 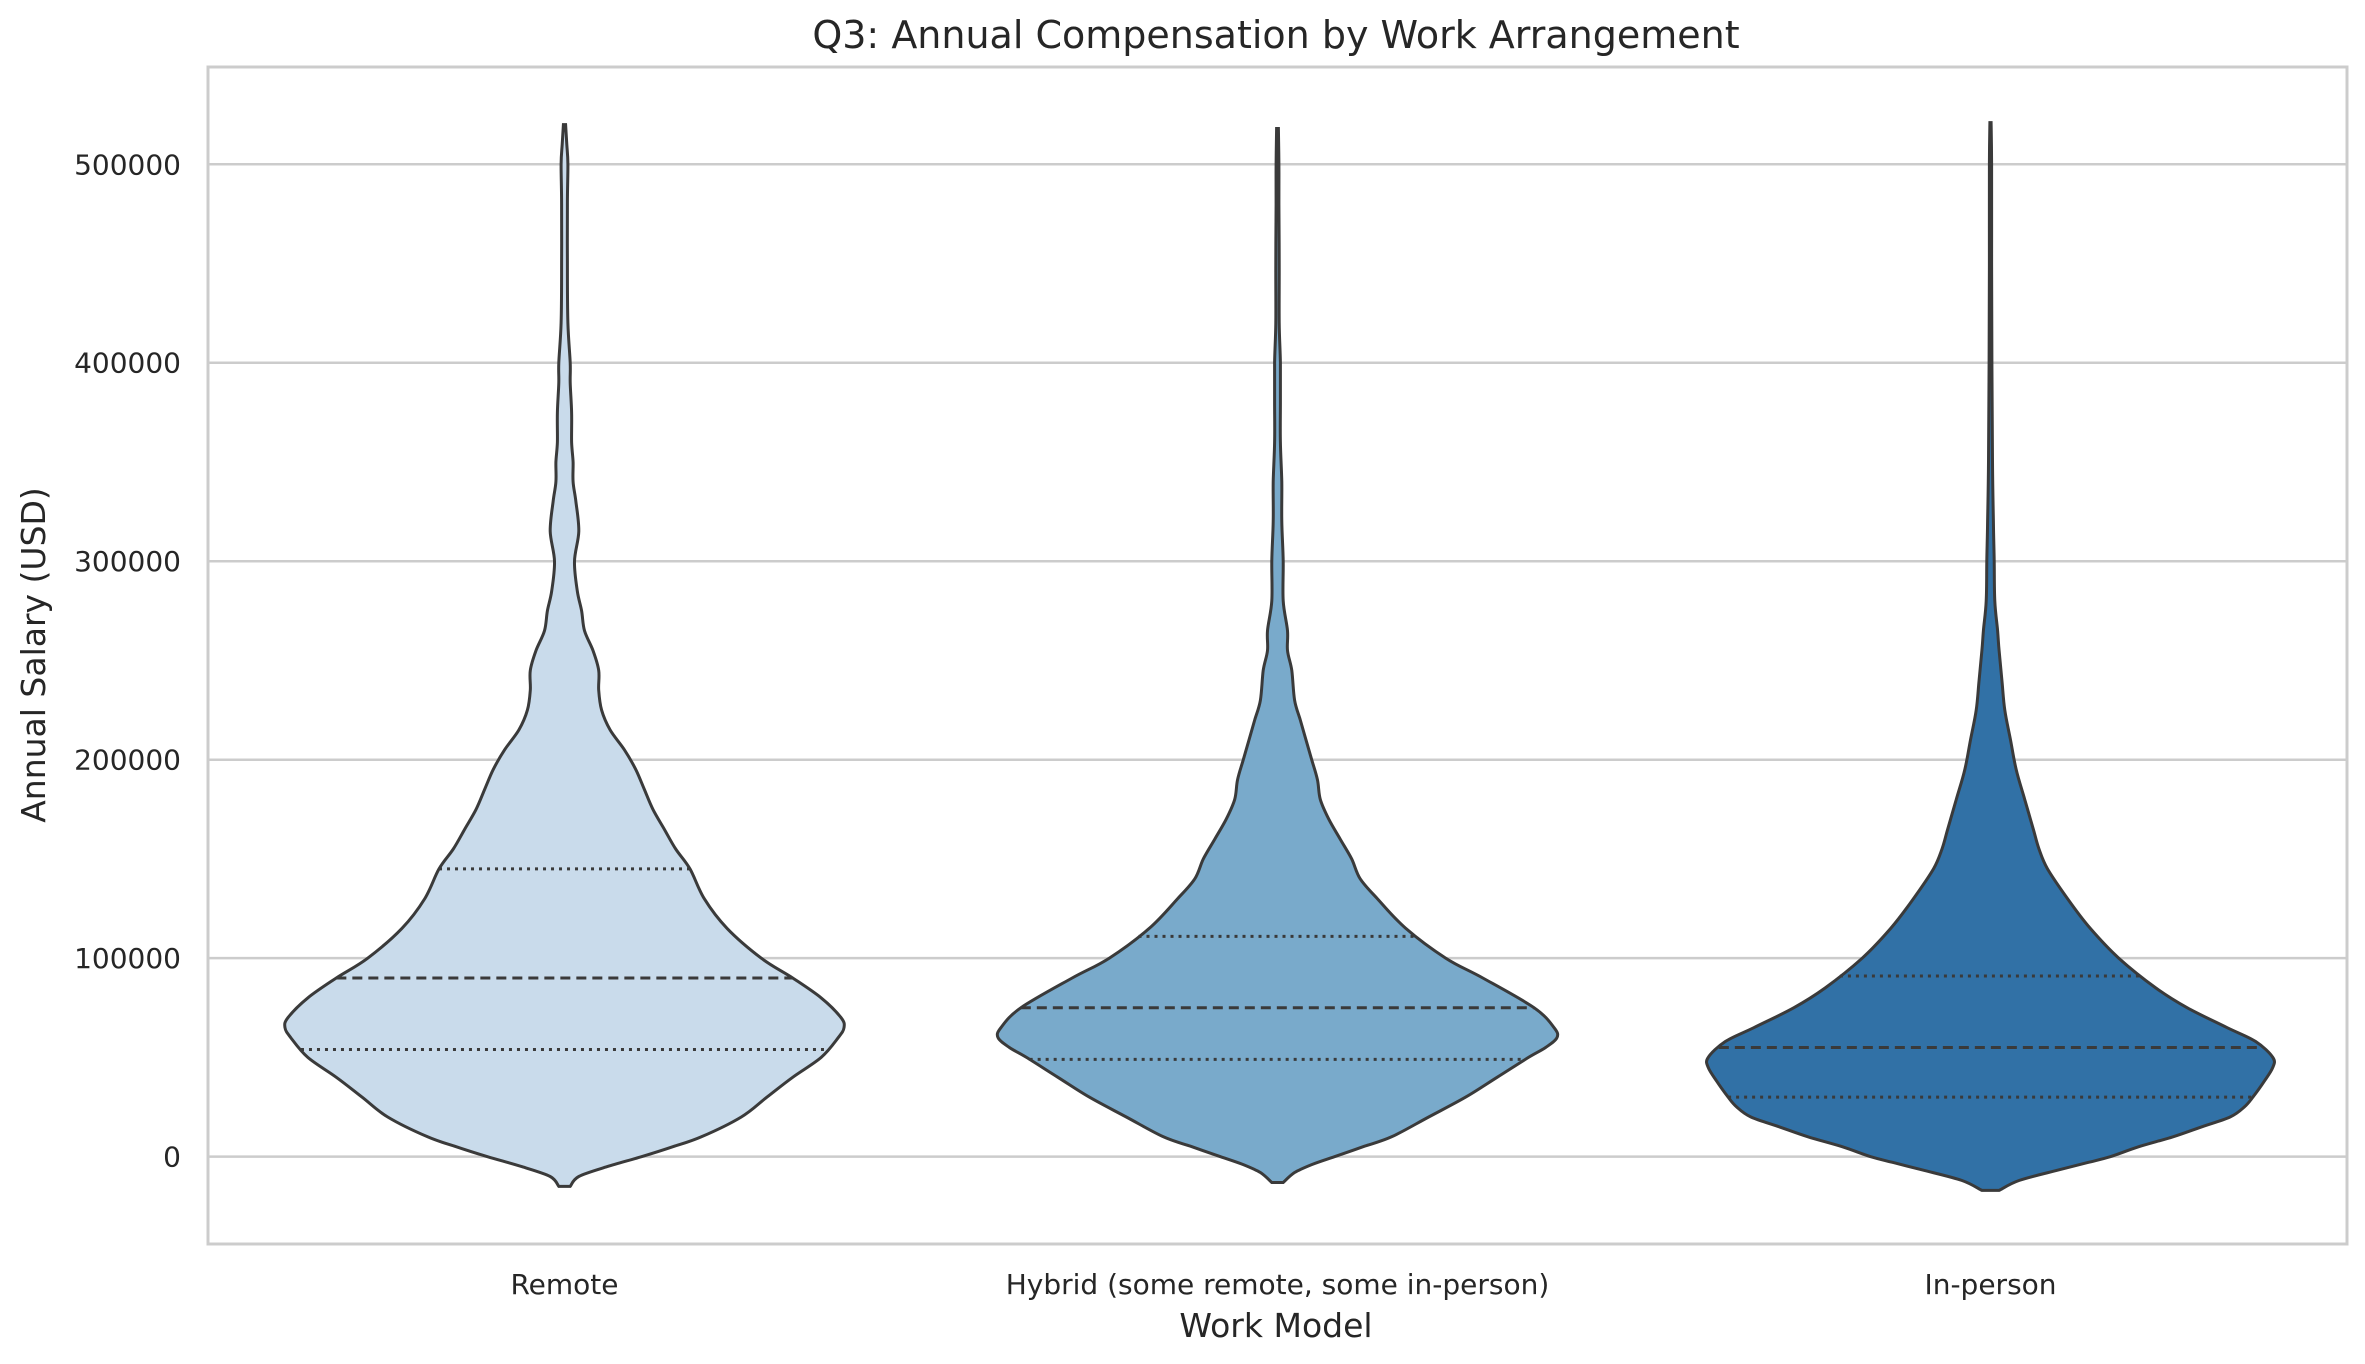 What do you see at coordinates (127, 561) in the screenshot?
I see `y-tick-label: 300000` at bounding box center [127, 561].